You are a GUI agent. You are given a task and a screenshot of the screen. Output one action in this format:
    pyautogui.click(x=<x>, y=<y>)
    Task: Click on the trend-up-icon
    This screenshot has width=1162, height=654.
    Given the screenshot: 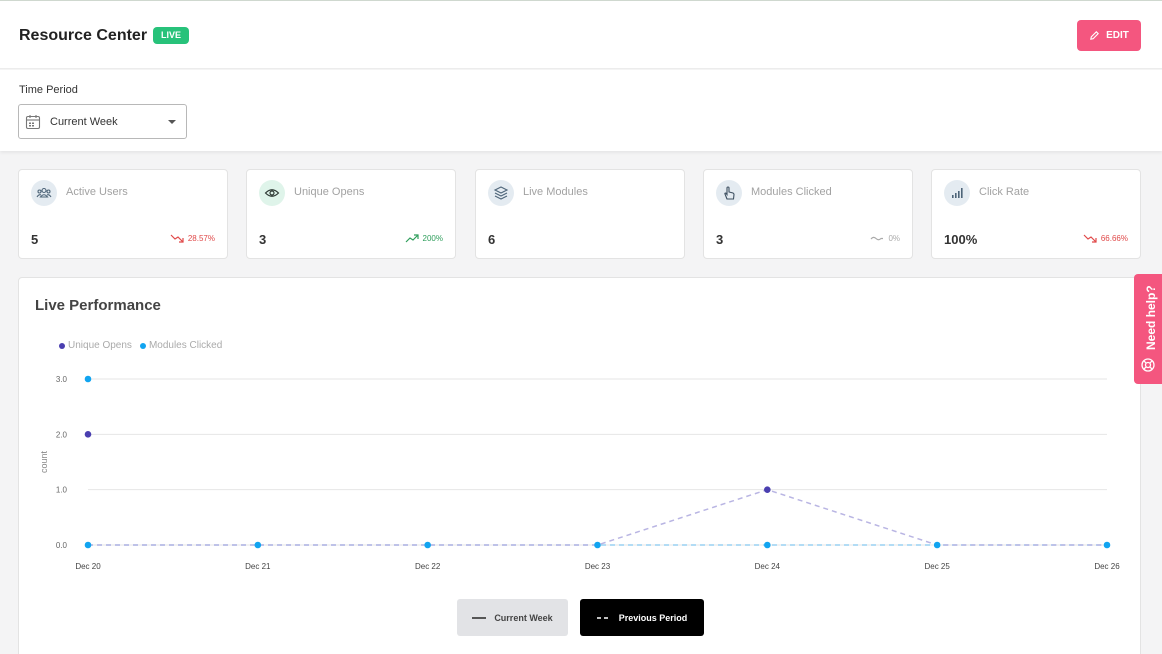 What is the action you would take?
    pyautogui.click(x=412, y=238)
    